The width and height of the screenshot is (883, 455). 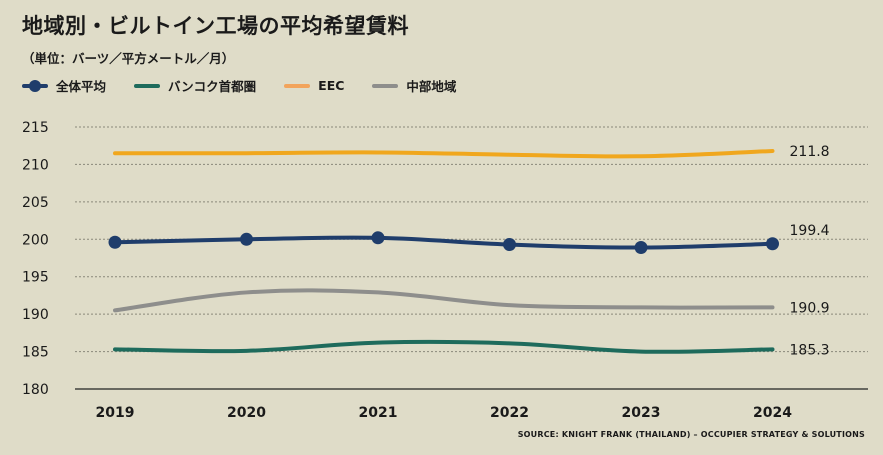 I want to click on end-label-eec: 211.8, so click(x=810, y=152).